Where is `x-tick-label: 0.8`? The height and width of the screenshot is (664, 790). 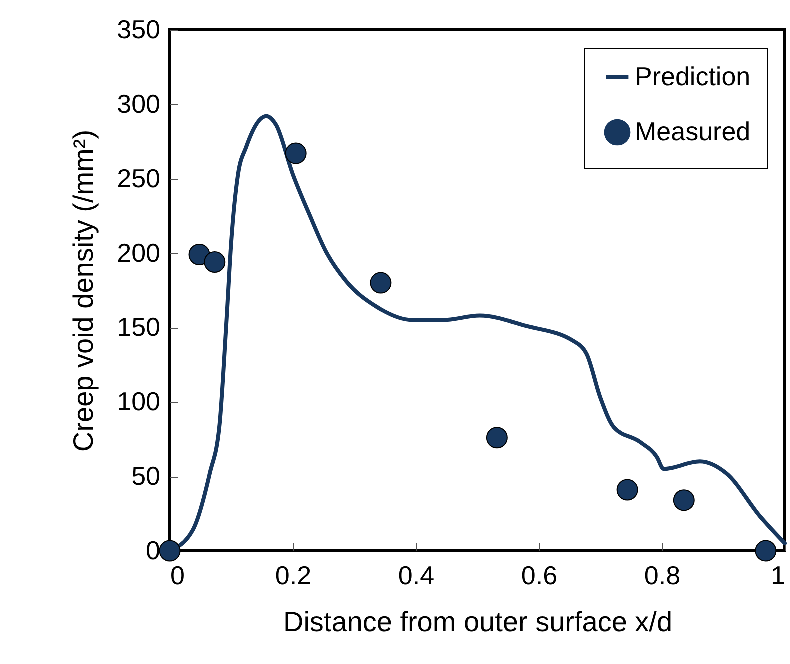 x-tick-label: 0.8 is located at coordinates (662, 575).